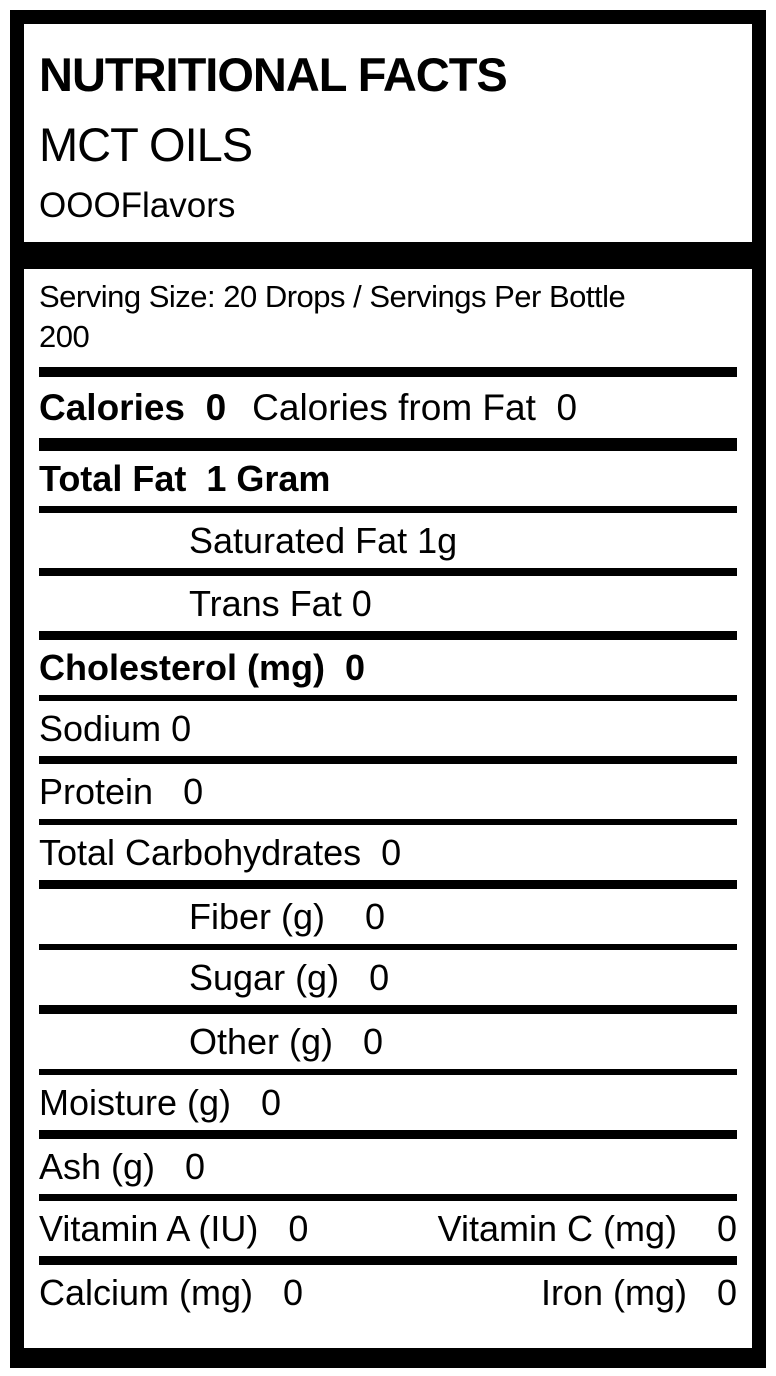  What do you see at coordinates (323, 541) in the screenshot?
I see `saturated-fat-value: Saturated Fat 1g` at bounding box center [323, 541].